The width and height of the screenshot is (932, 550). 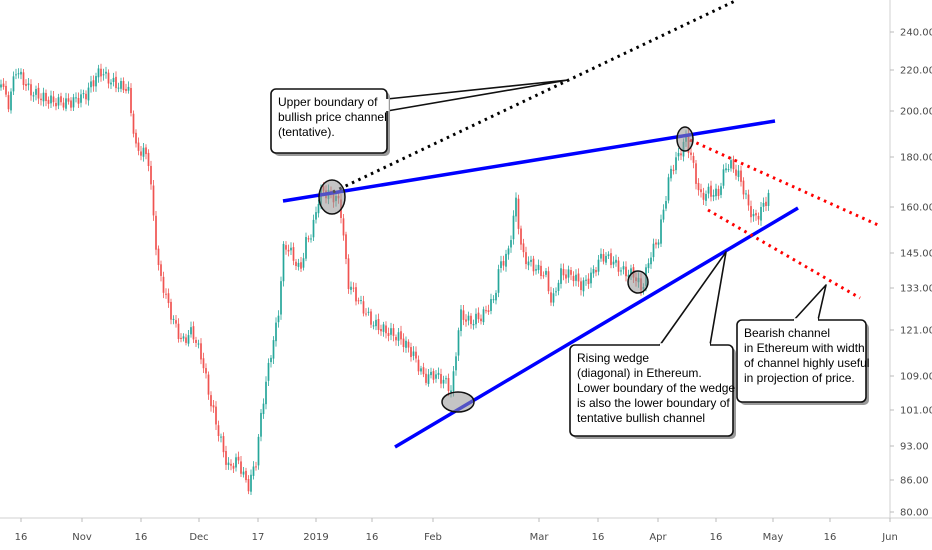 I want to click on y-tick-label: 200.00, so click(x=916, y=112).